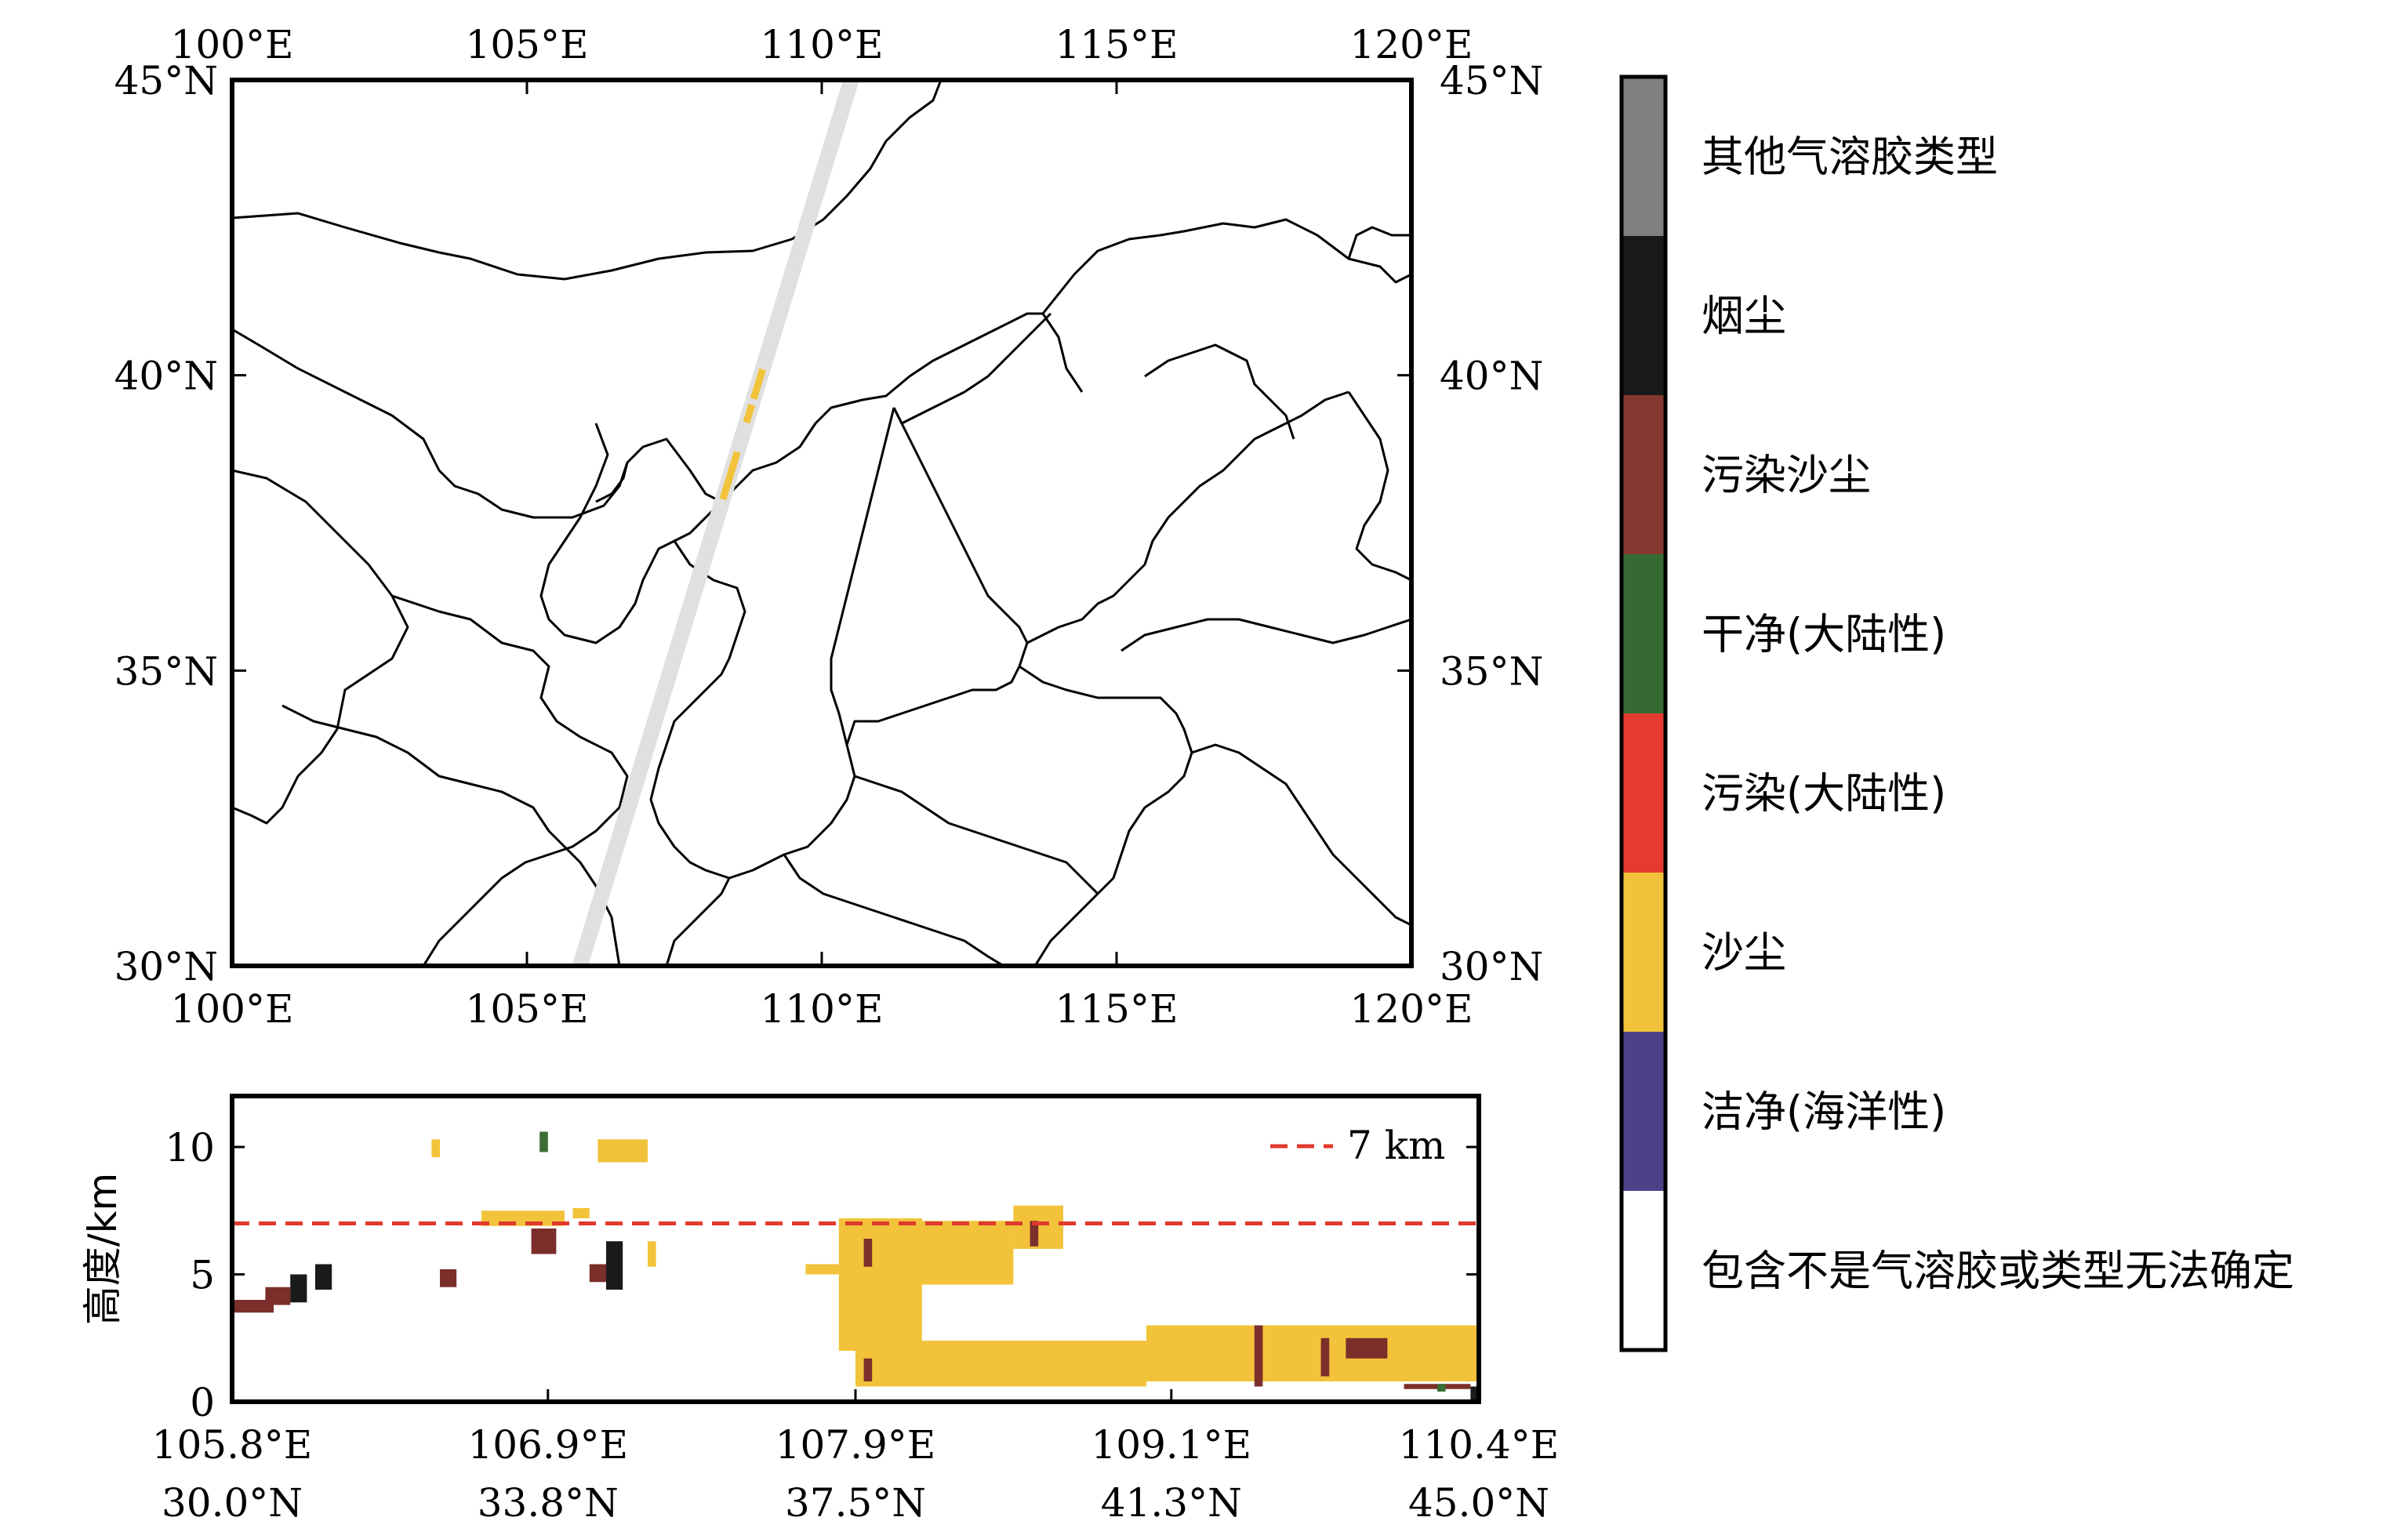 Image resolution: width=2408 pixels, height=1528 pixels. Describe the element at coordinates (1171, 1503) in the screenshot. I see `profile-x-tick-label-lat: 41.3°N` at that location.